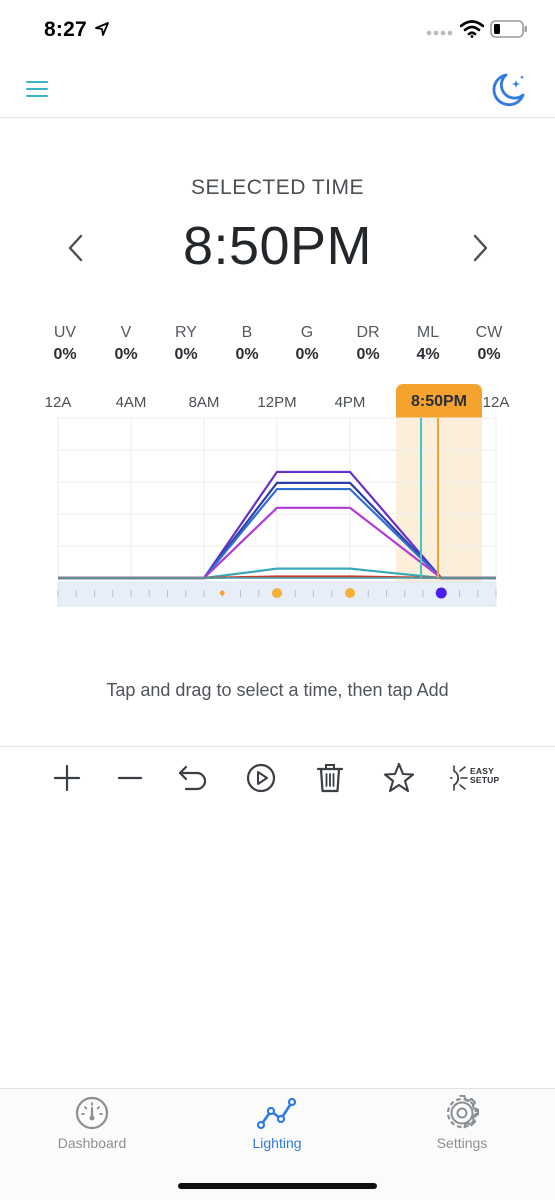 This screenshot has height=1200, width=555. Describe the element at coordinates (462, 1130) in the screenshot. I see `tab-settings: Settings` at that location.